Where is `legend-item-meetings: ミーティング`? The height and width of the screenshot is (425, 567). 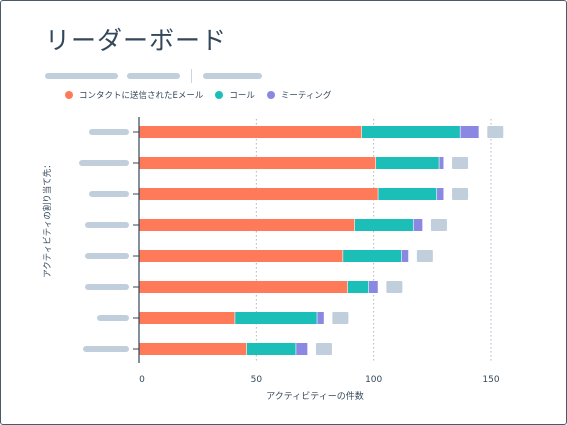
legend-item-meetings: ミーティング is located at coordinates (299, 95).